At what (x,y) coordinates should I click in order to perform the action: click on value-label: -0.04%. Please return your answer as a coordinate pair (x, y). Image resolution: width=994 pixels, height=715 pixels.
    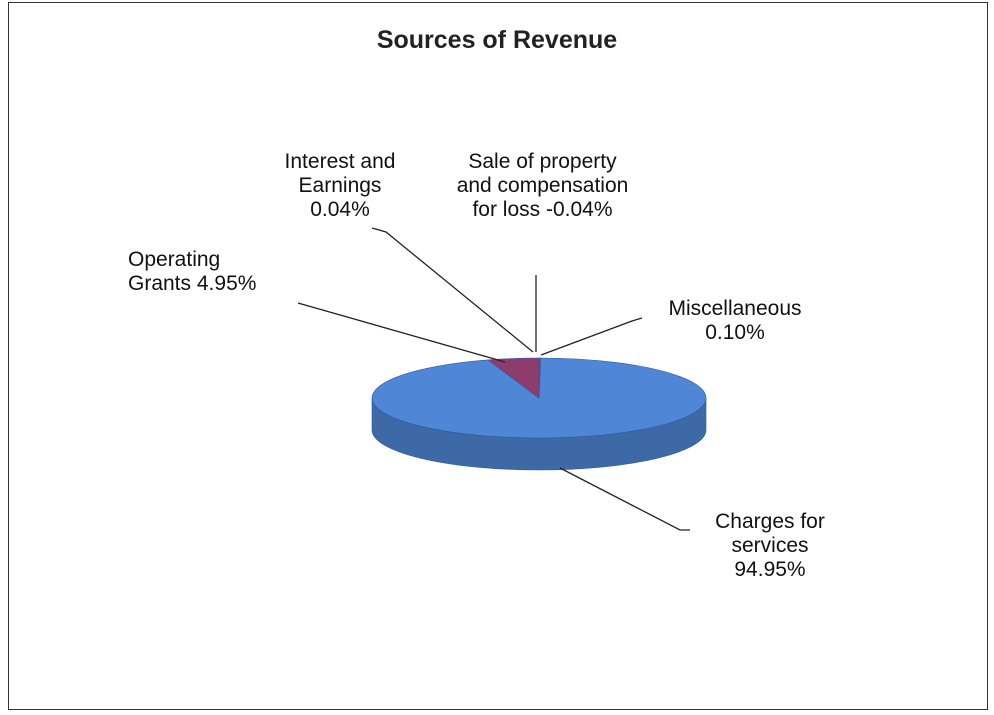
    Looking at the image, I should click on (579, 209).